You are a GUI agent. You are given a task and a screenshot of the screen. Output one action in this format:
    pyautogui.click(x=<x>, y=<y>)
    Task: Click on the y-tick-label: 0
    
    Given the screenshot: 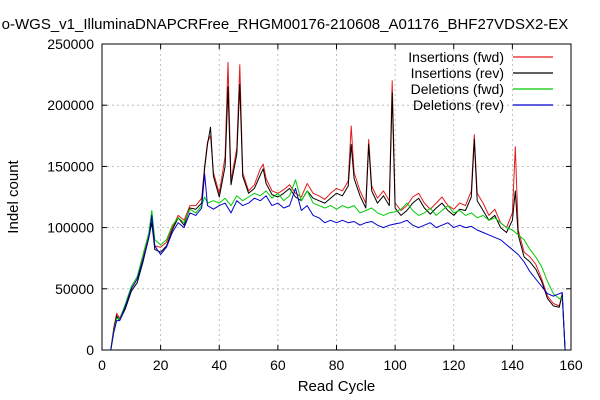 What is the action you would take?
    pyautogui.click(x=90, y=350)
    